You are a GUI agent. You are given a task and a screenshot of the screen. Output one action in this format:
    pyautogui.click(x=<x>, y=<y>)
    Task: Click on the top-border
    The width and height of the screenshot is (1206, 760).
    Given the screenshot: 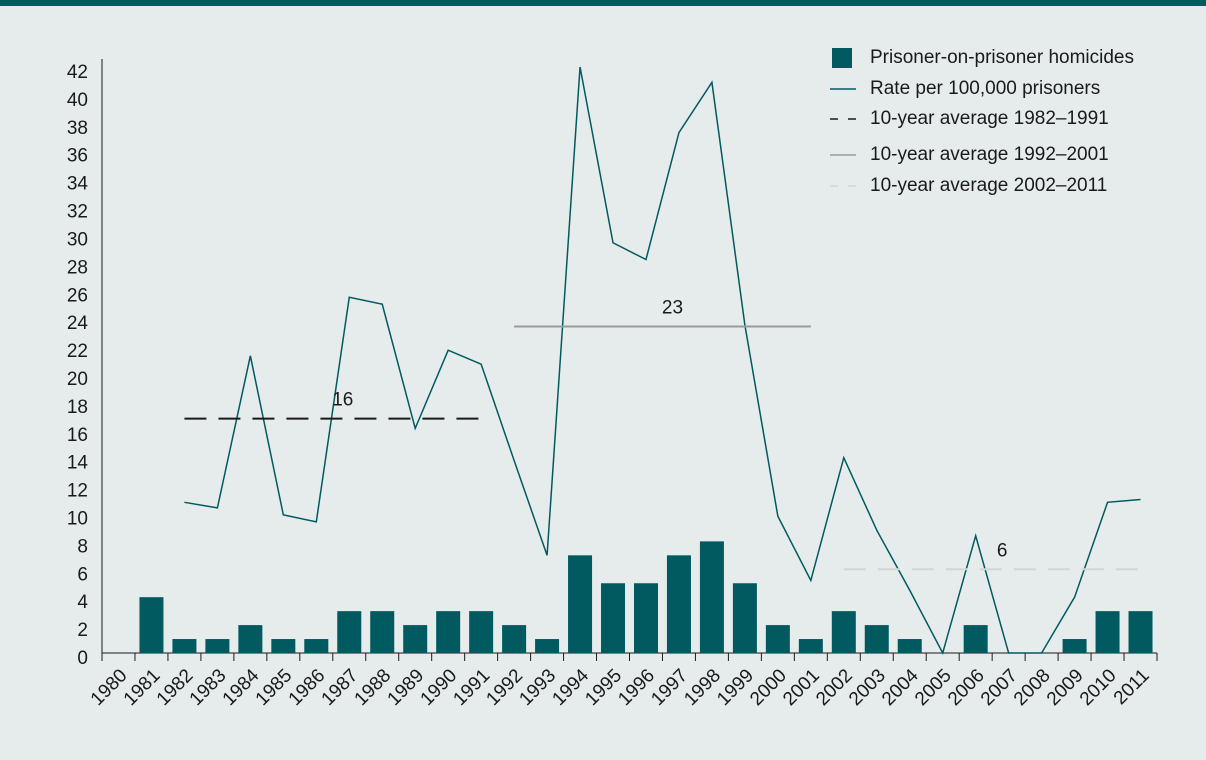 What is the action you would take?
    pyautogui.click(x=603, y=3)
    